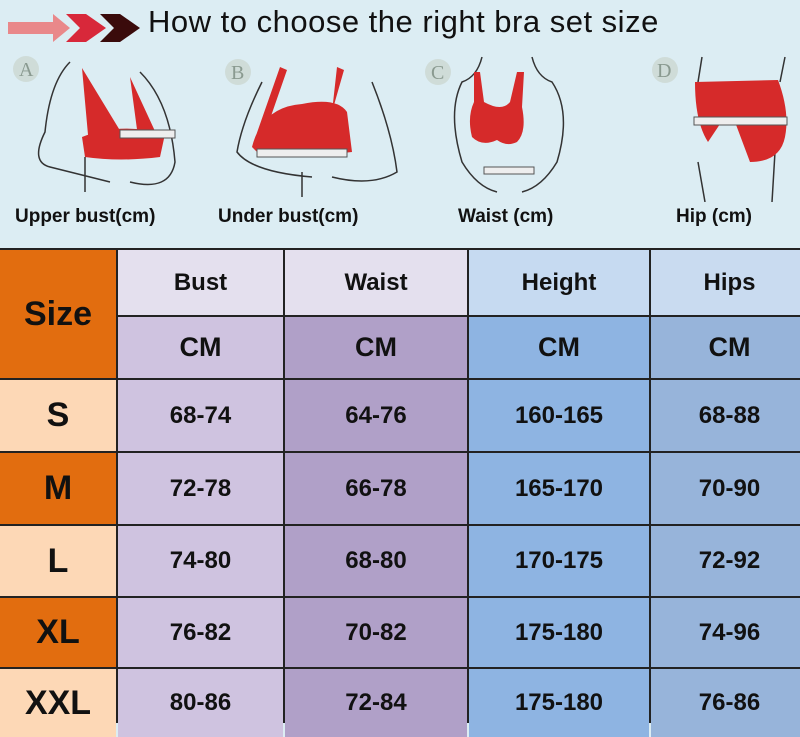  I want to click on waist-value: 66-78, so click(376, 488).